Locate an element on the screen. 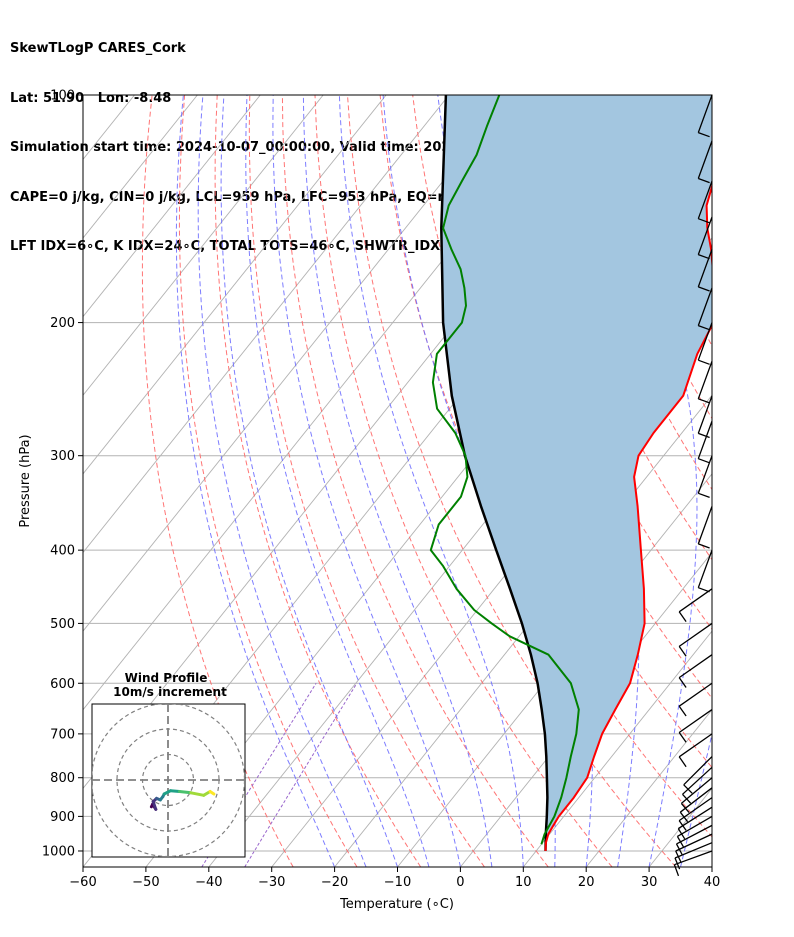 The width and height of the screenshot is (794, 937). x-tick-label: −30 is located at coordinates (271, 882).